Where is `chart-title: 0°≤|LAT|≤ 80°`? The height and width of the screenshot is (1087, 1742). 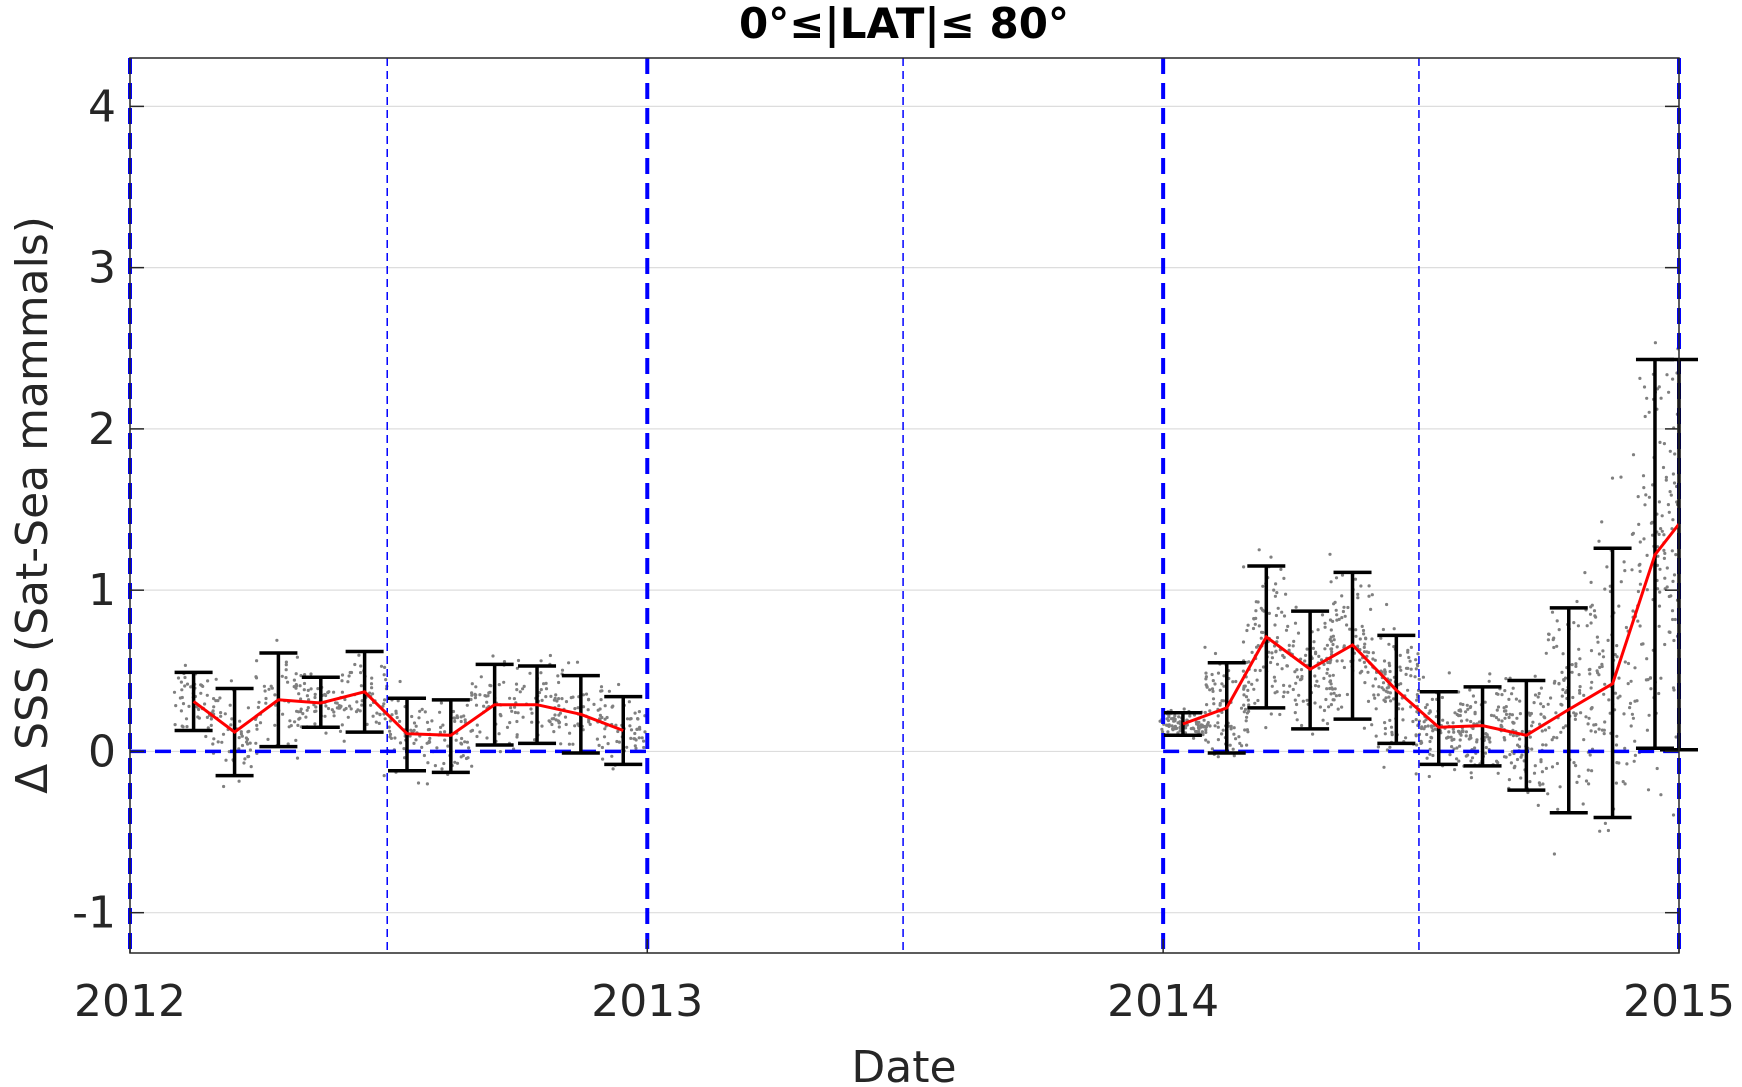
chart-title: 0°≤|LAT|≤ 80° is located at coordinates (904, 24).